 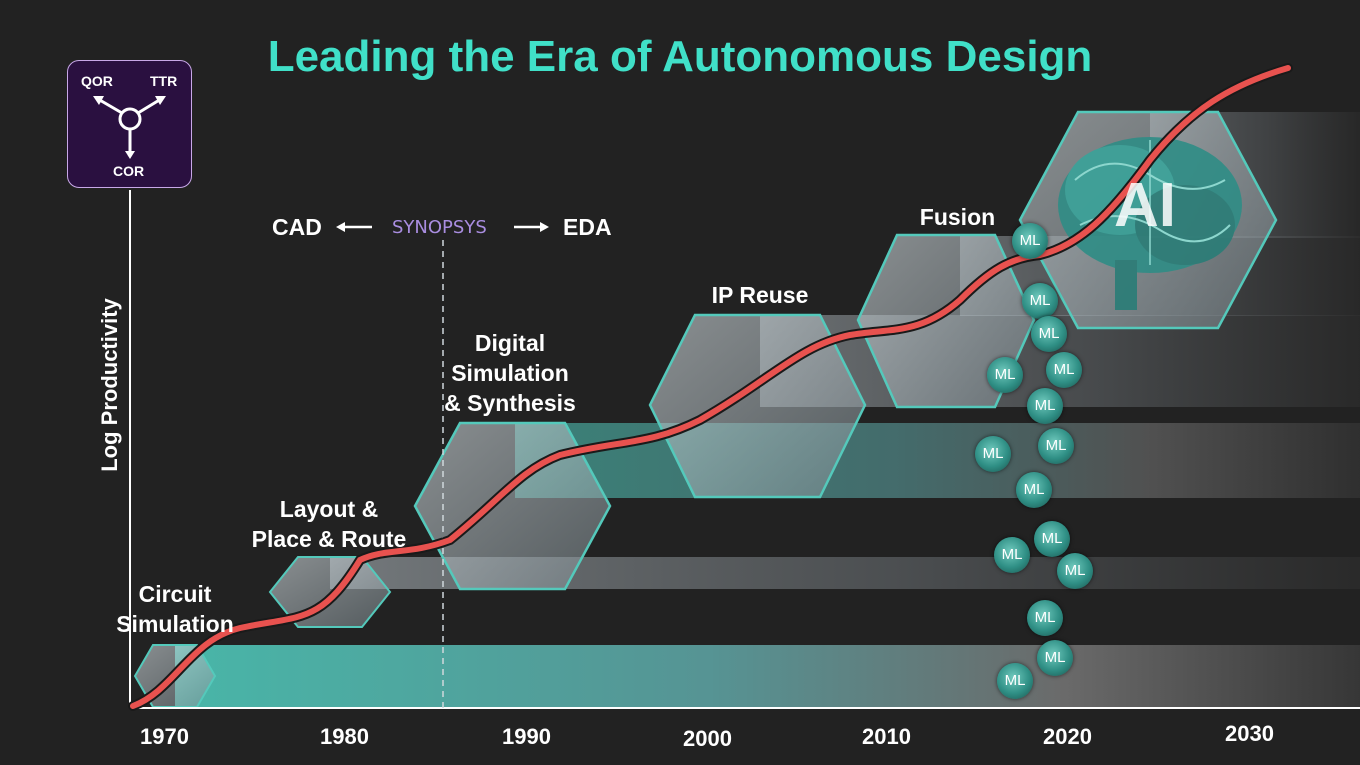 What do you see at coordinates (164, 81) in the screenshot?
I see `badge-ttr-label: TTR` at bounding box center [164, 81].